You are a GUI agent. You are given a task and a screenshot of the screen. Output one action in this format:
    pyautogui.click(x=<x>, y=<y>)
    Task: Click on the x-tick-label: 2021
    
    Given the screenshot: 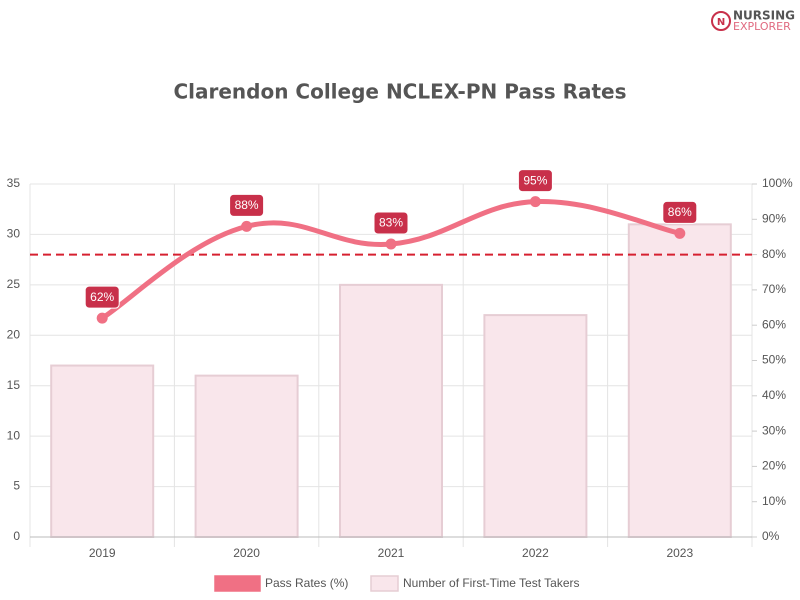 What is the action you would take?
    pyautogui.click(x=391, y=553)
    